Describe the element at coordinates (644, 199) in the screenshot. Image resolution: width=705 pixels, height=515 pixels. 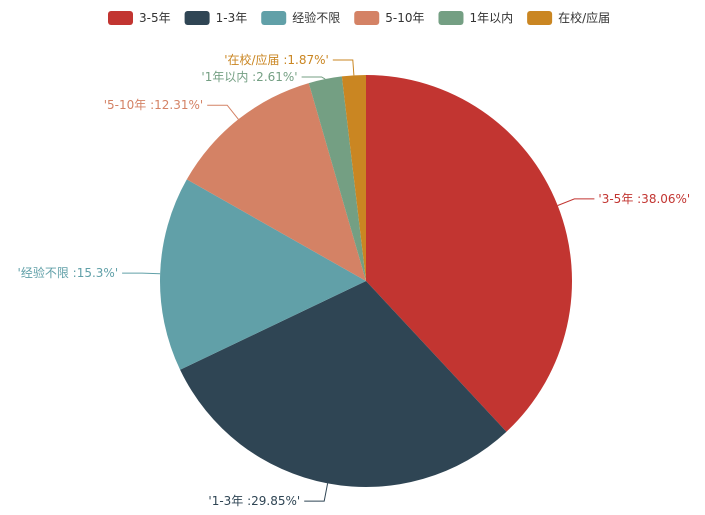
I see `slice-label: '3-5年 :38.06%'` at that location.